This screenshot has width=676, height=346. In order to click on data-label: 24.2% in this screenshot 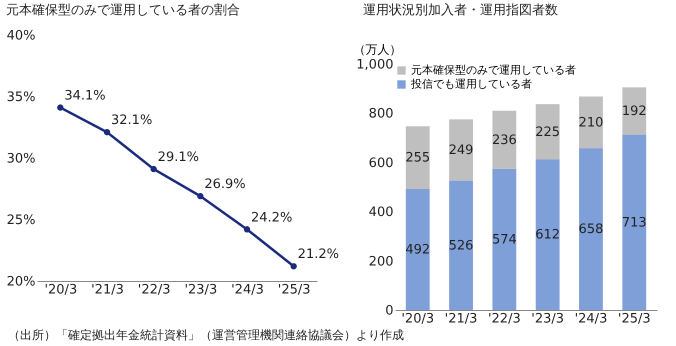, I will do `click(271, 218)`.